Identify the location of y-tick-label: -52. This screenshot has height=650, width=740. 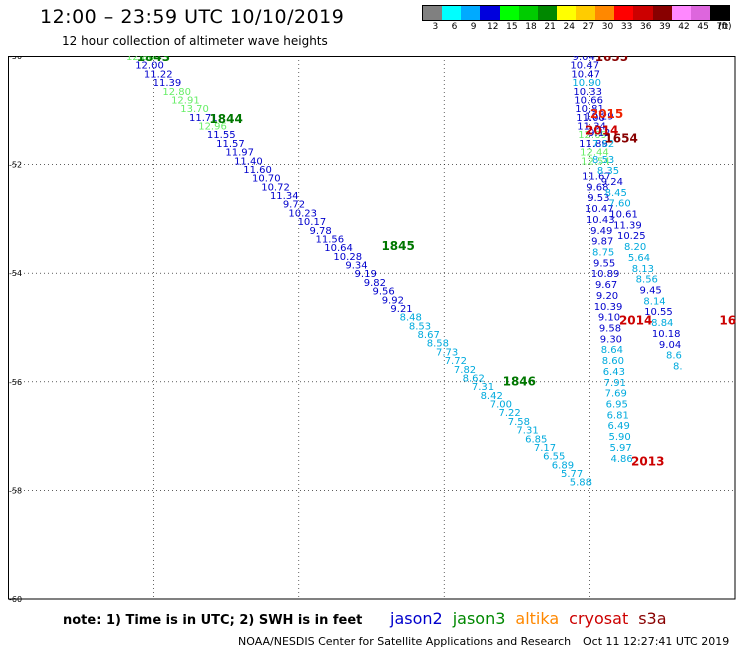
(15, 165).